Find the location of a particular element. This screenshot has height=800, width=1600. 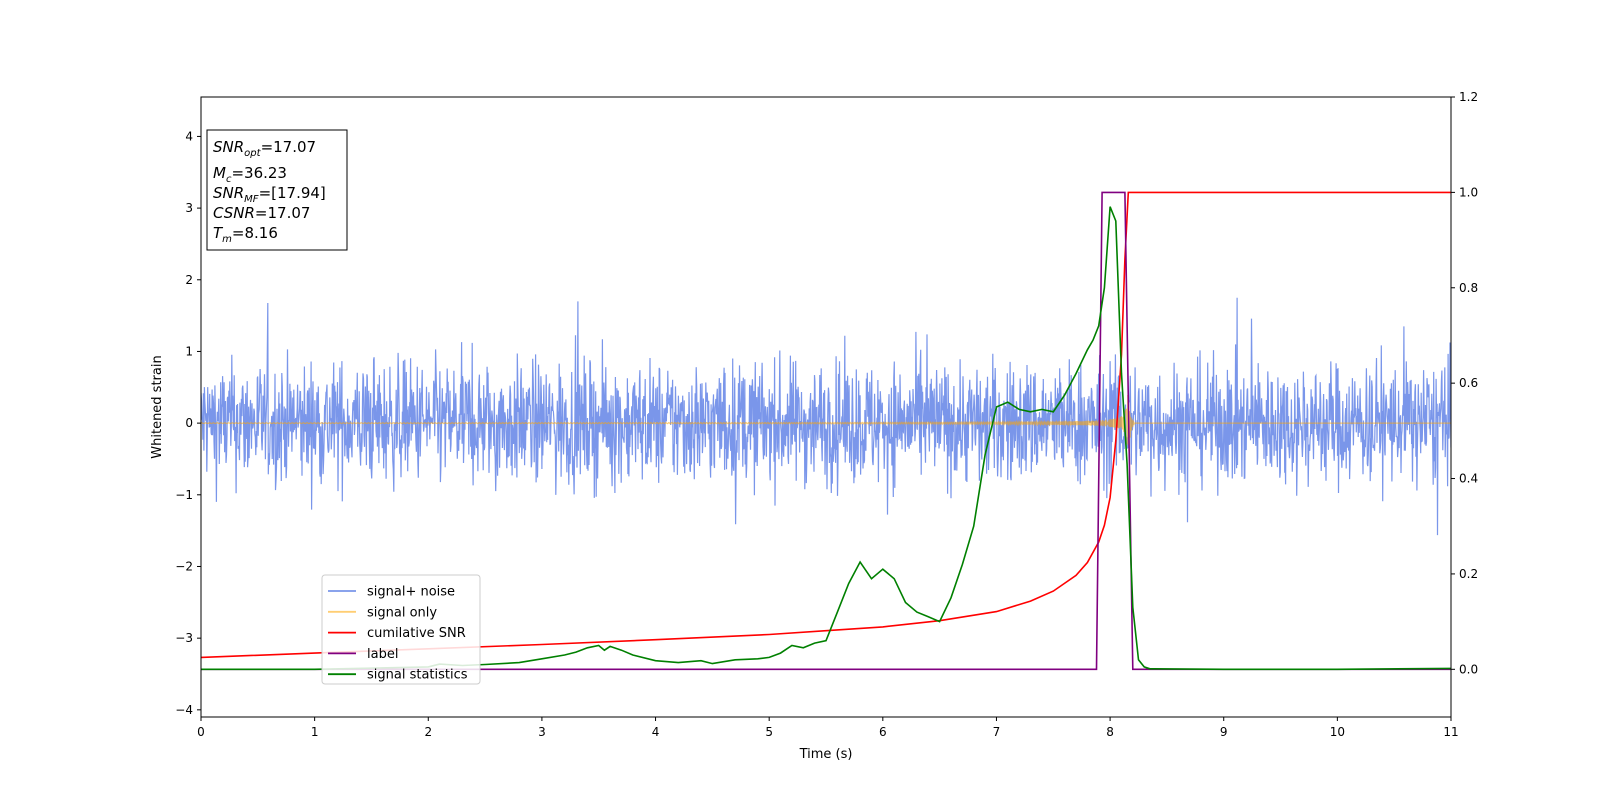

y-tick-label: 4 is located at coordinates (189, 136).